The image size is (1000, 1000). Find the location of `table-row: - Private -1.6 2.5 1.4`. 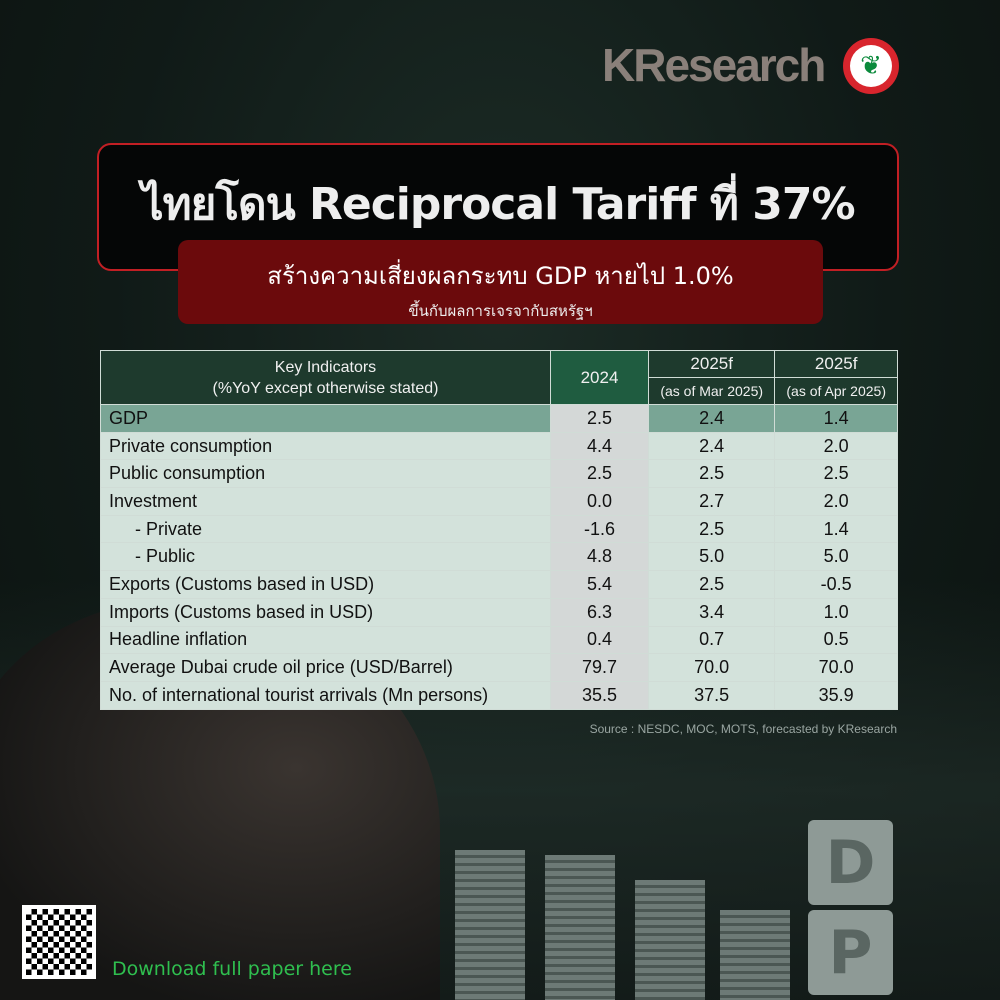

table-row: - Private -1.6 2.5 1.4 is located at coordinates (499, 529).